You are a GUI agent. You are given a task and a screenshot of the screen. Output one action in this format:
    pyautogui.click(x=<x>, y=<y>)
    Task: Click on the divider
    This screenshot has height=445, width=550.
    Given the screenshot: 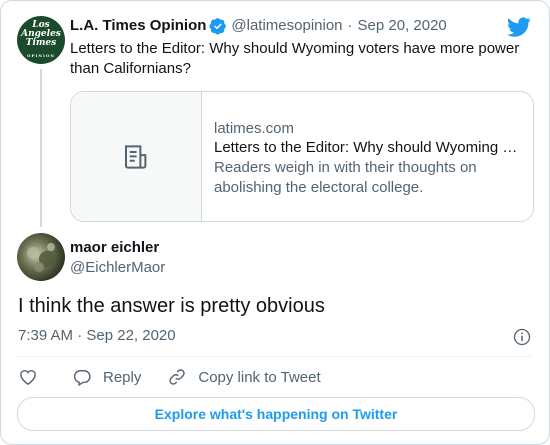 What is the action you would take?
    pyautogui.click(x=275, y=356)
    